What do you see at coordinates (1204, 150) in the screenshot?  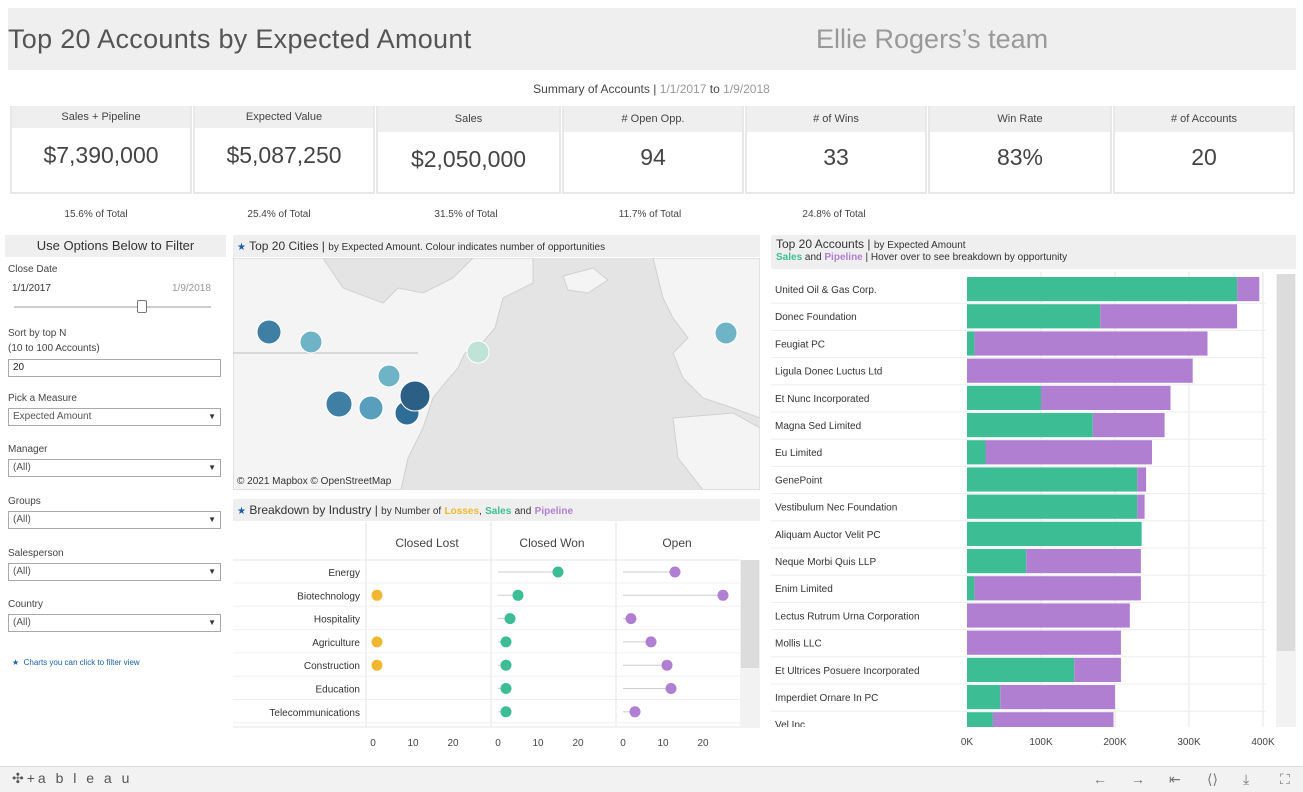 I see `kpi-accounts: # of Accounts 20` at bounding box center [1204, 150].